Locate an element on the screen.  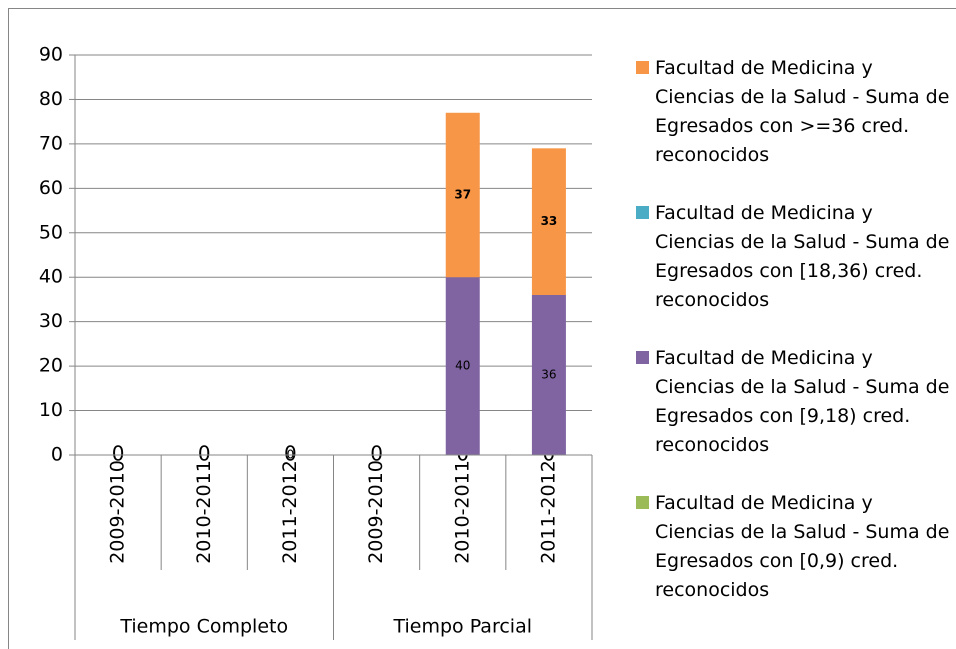
y-tick-label: 30 is located at coordinates (51, 321).